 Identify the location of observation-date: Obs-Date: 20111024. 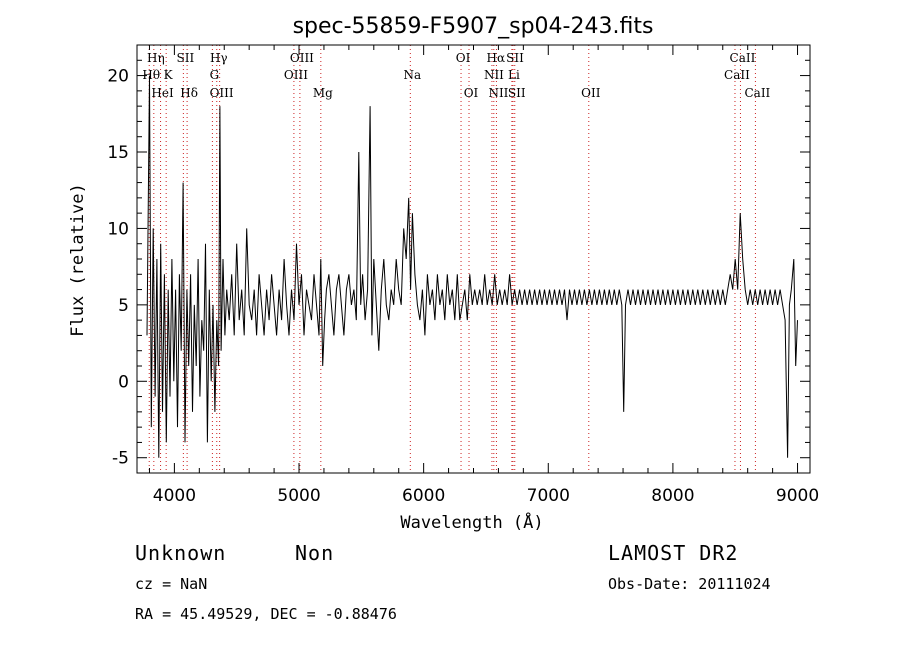
(689, 584).